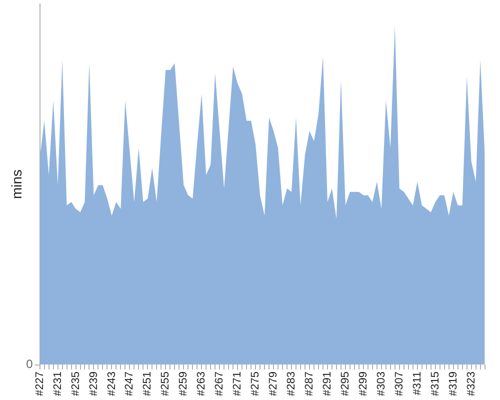 The height and width of the screenshot is (400, 500). Describe the element at coordinates (471, 384) in the screenshot. I see `x-tick-label: #323` at that location.